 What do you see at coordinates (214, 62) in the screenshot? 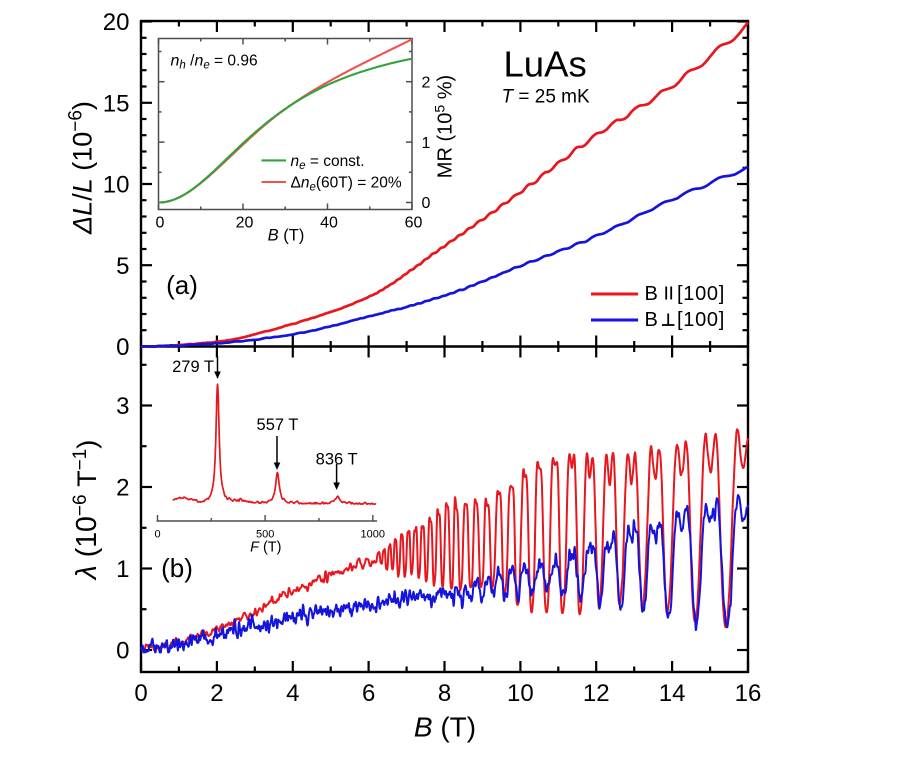
I see `svg-text: nh /ne = 0.96` at bounding box center [214, 62].